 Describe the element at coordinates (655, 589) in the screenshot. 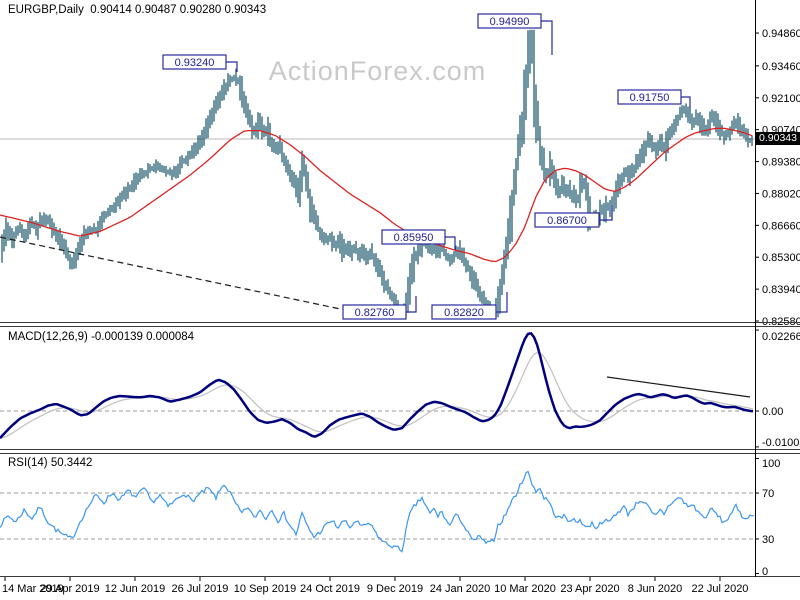

I see `x-axis-label: 8 Jun 2020` at that location.